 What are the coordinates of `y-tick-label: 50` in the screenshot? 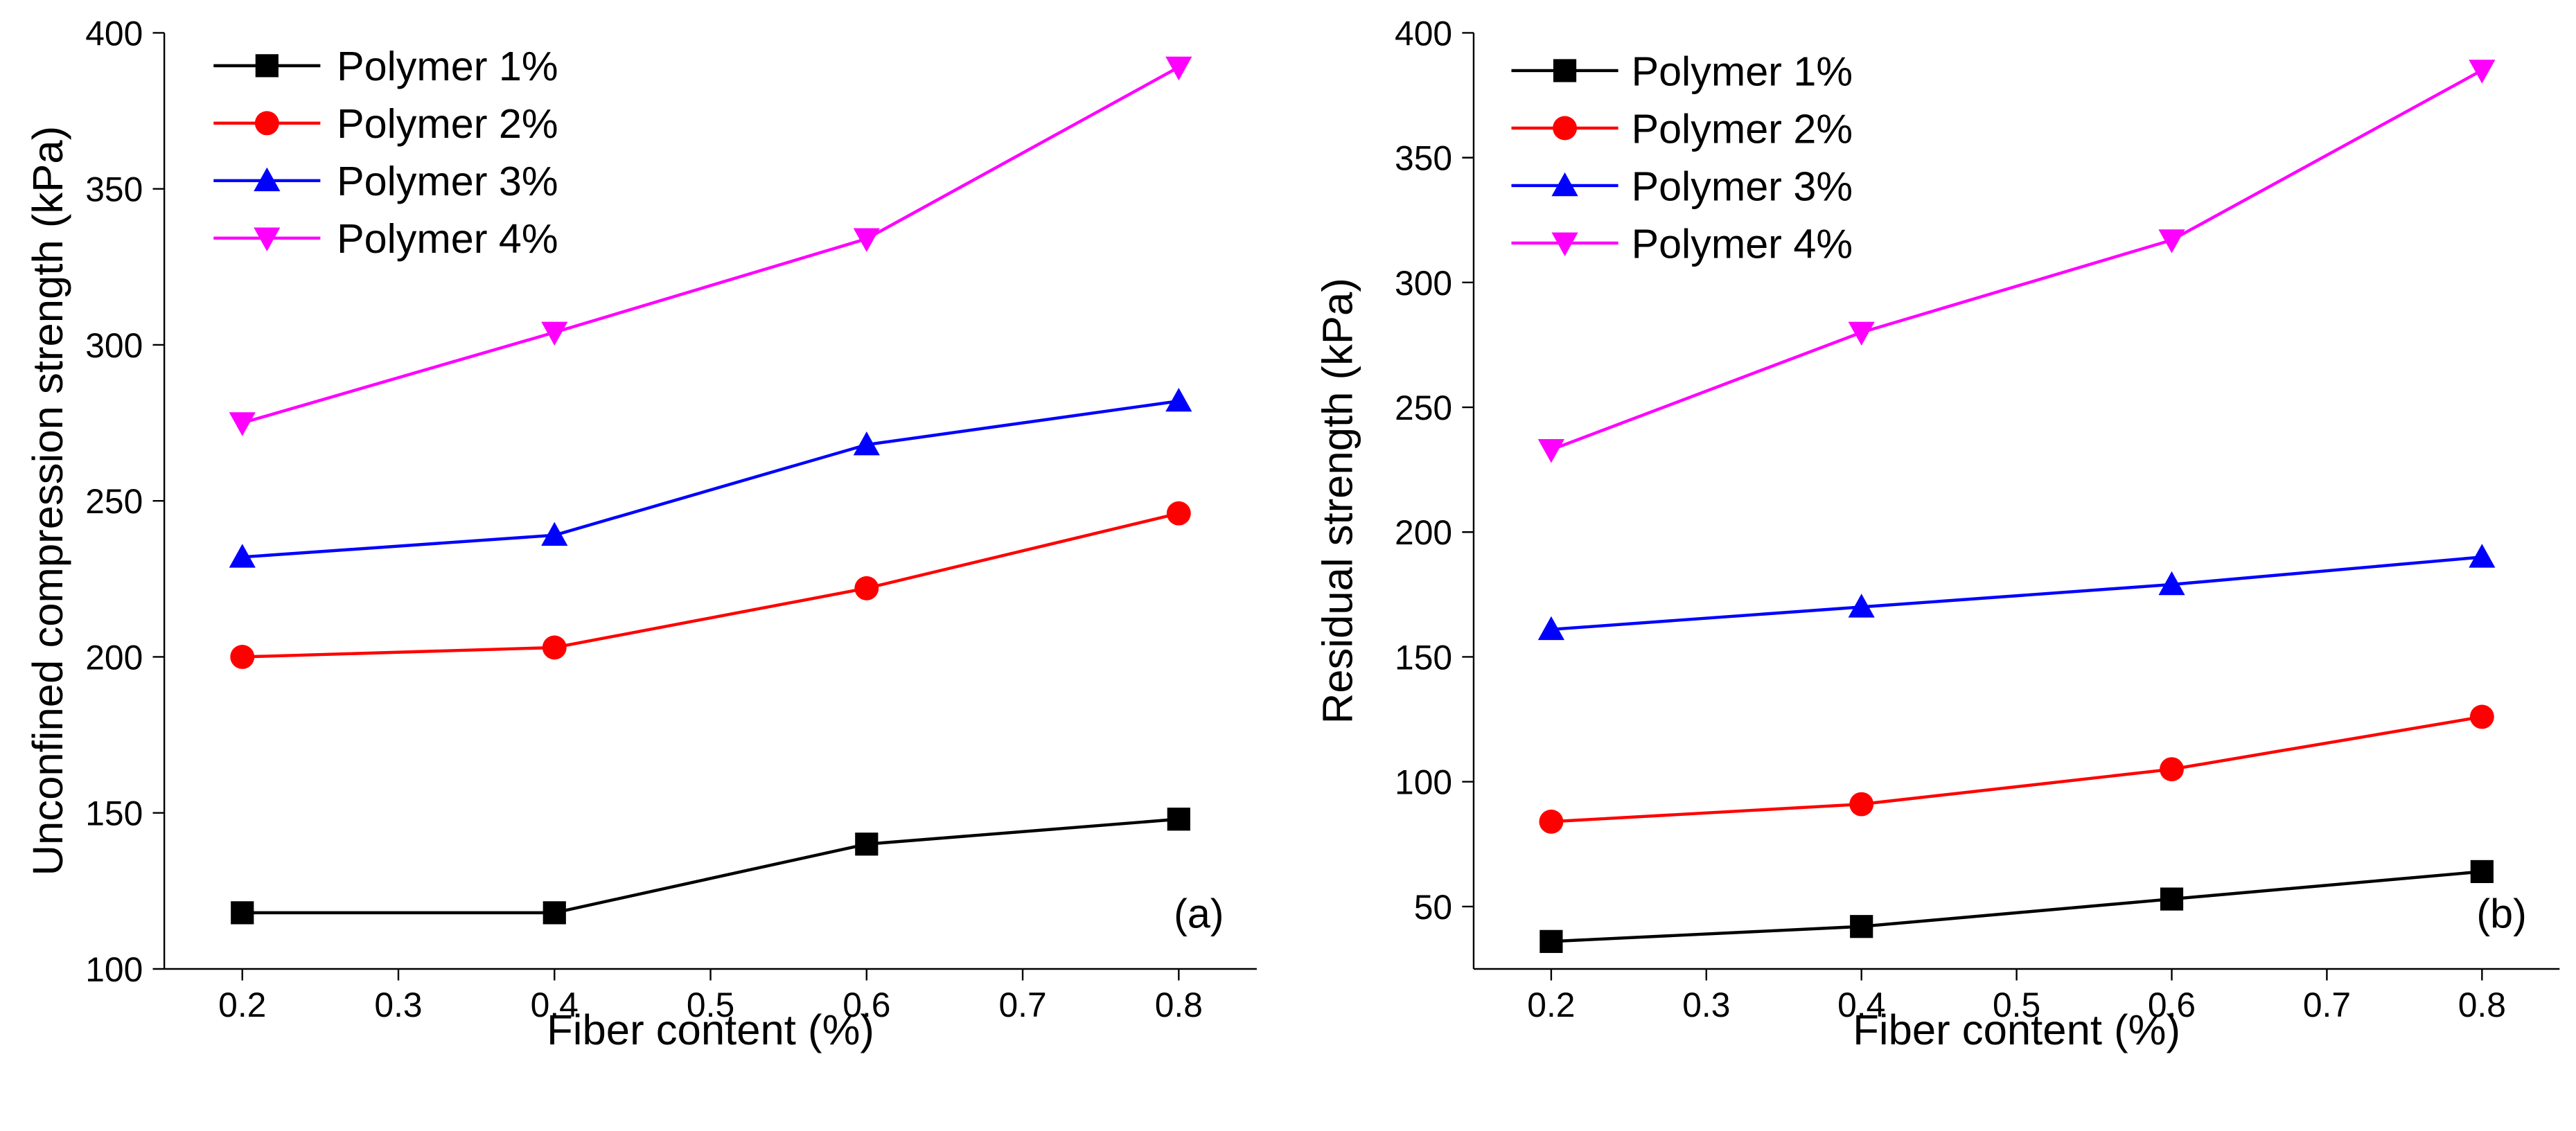 It's located at (1433, 907).